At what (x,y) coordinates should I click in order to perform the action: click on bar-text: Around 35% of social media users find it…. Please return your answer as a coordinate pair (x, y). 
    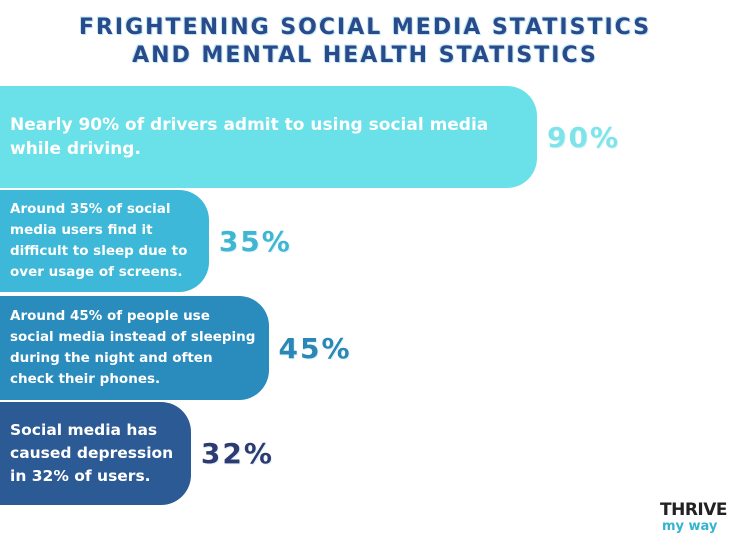
    Looking at the image, I should click on (99, 240).